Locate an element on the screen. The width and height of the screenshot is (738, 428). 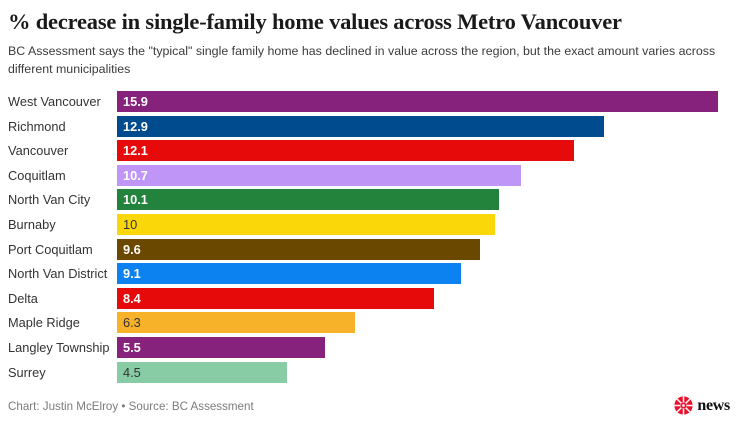
bar-category-label: Langley Township is located at coordinates (59, 347).